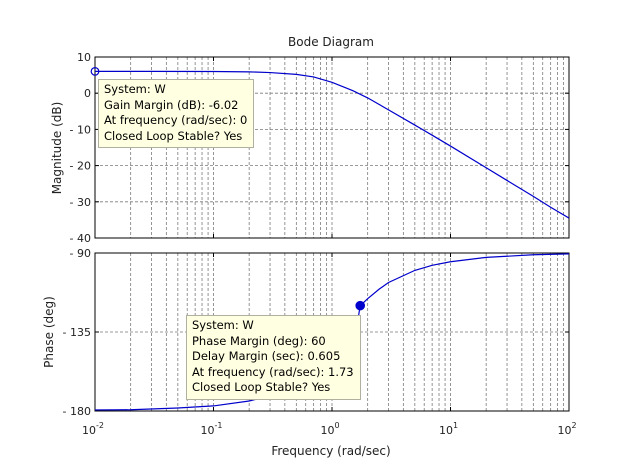 The height and width of the screenshot is (465, 628). Describe the element at coordinates (566, 429) in the screenshot. I see `x-tick-label: 10²` at that location.